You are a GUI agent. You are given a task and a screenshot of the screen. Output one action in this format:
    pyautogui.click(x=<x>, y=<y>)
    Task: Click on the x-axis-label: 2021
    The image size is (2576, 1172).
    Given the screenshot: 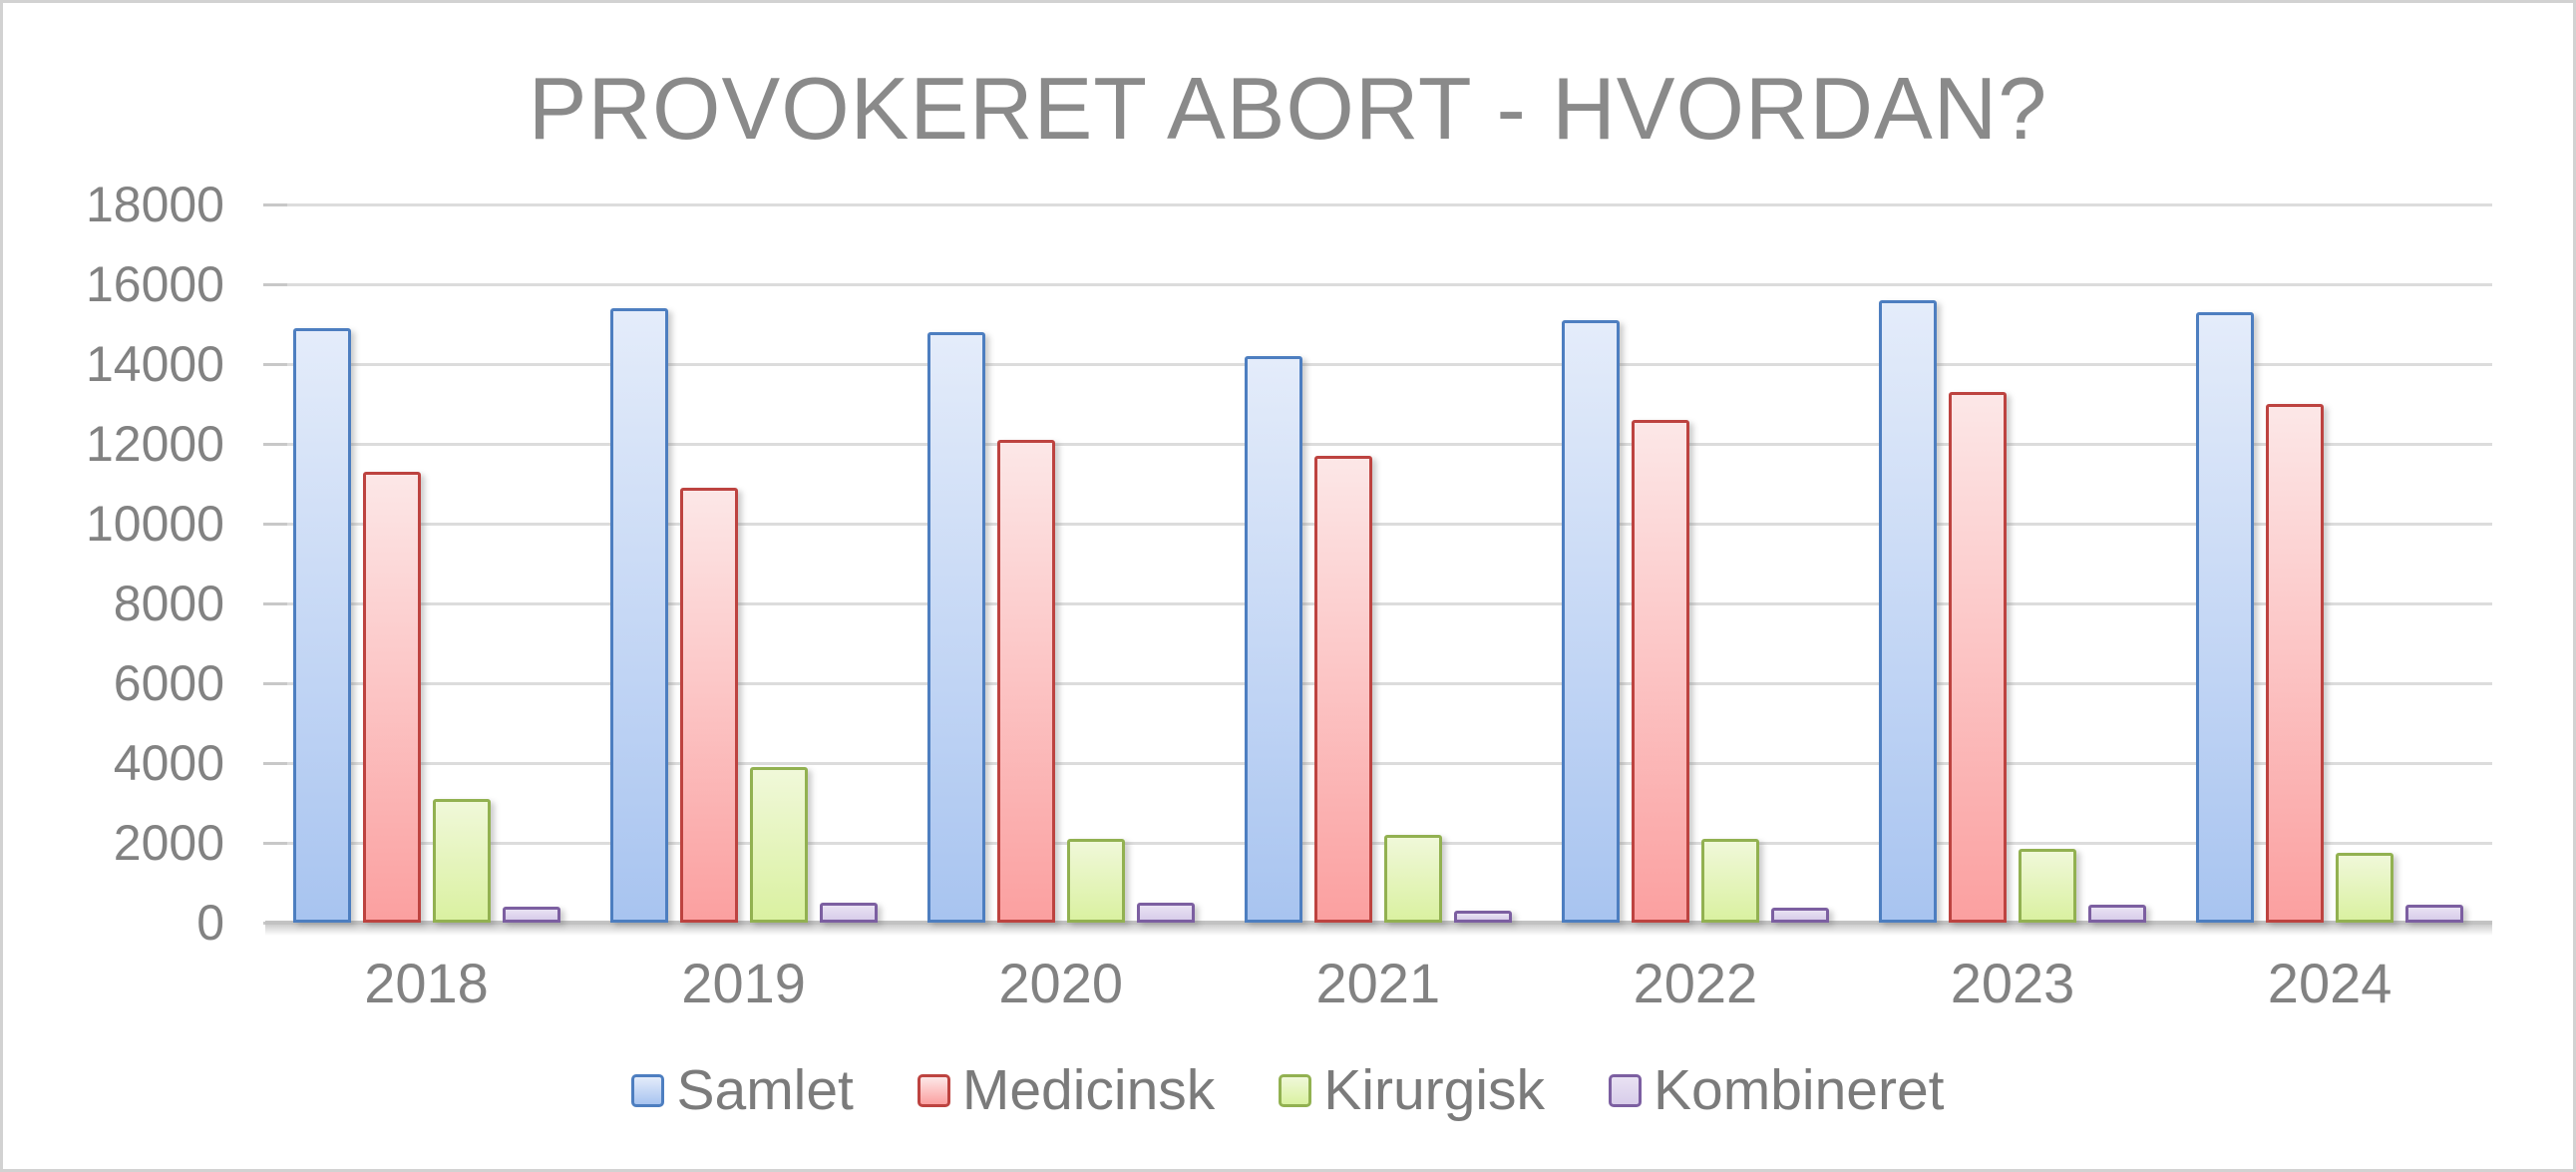 What is the action you would take?
    pyautogui.click(x=1378, y=983)
    